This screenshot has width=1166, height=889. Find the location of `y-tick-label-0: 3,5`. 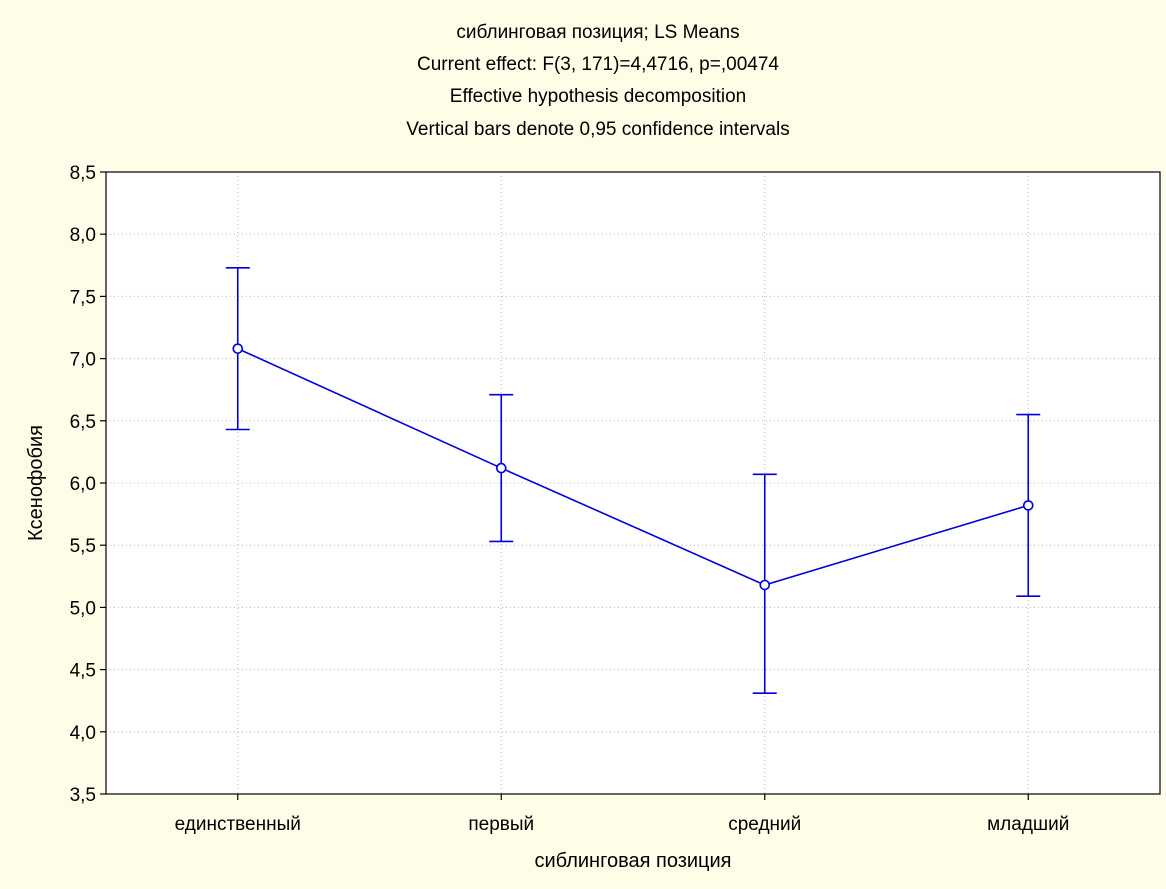

y-tick-label-0: 3,5 is located at coordinates (83, 795).